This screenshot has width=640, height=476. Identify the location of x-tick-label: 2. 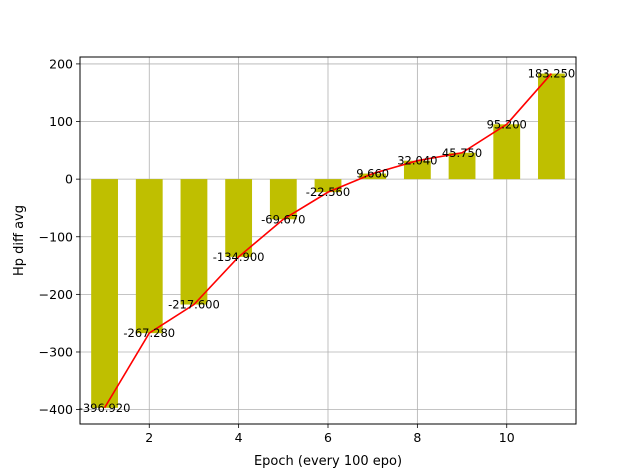
(149, 437).